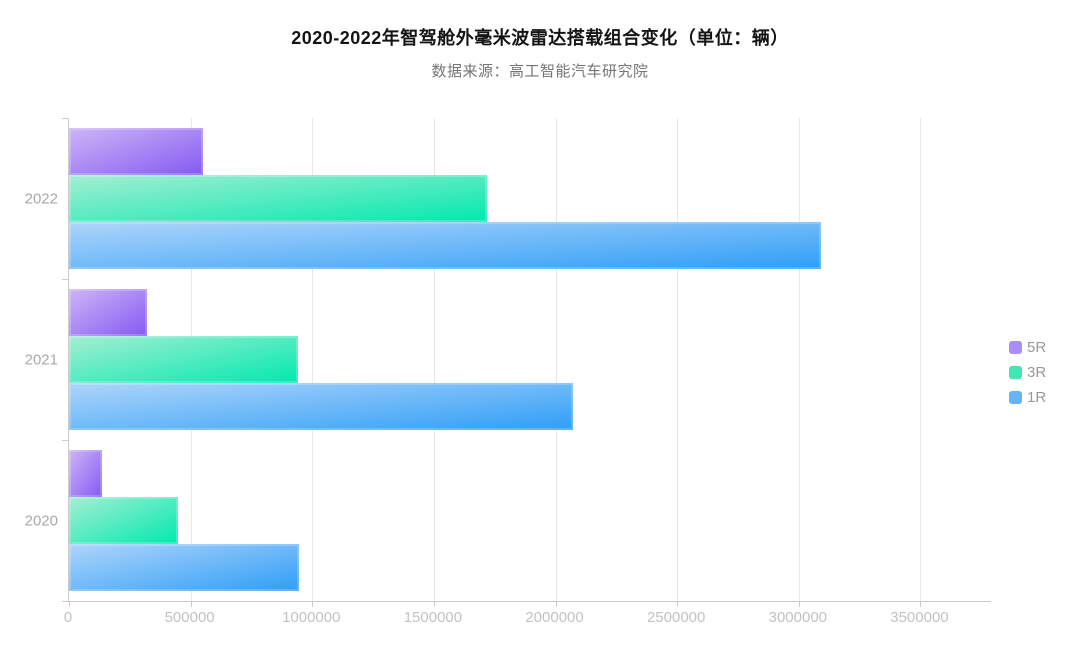 This screenshot has height=667, width=1080. Describe the element at coordinates (124, 520) in the screenshot. I see `bar-3R-2020` at that location.